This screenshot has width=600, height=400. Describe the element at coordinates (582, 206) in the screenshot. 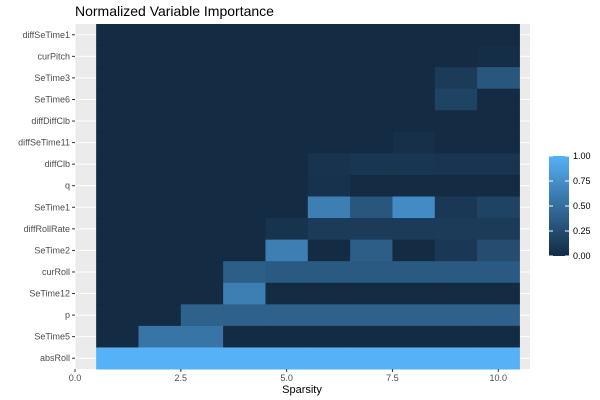

I see `legend-tick-label: 0.50` at that location.